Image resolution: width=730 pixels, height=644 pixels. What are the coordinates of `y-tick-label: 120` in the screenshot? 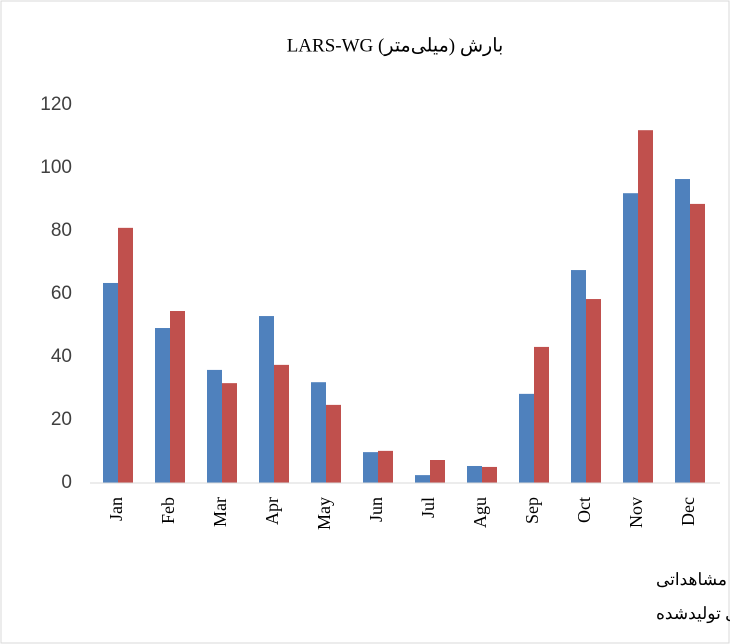 It's located at (56, 104).